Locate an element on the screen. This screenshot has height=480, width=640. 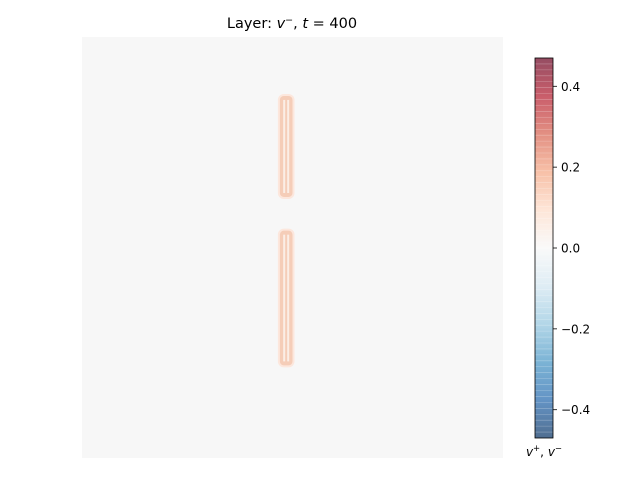
heatmap-features is located at coordinates (286, 230).